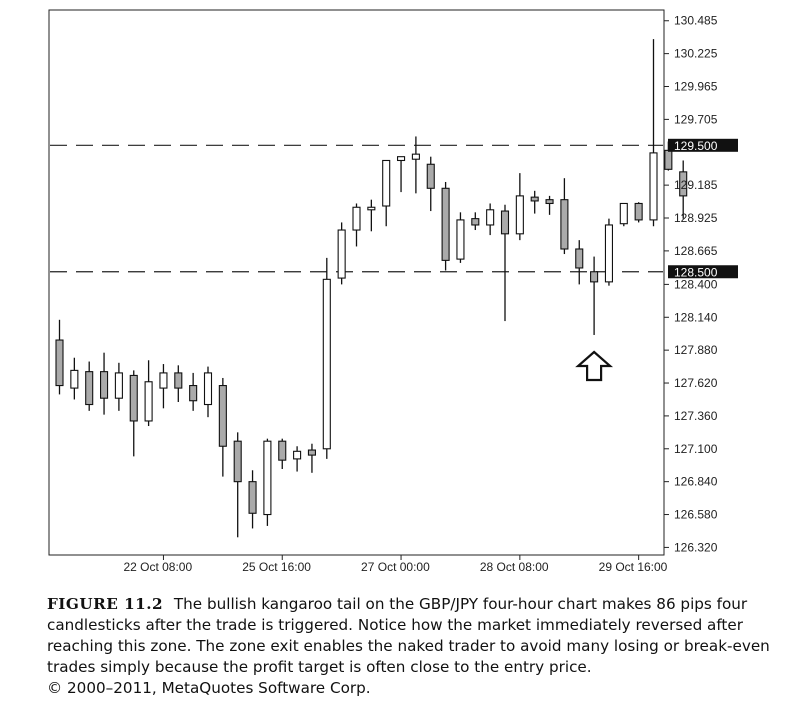  I want to click on price-level-badge-label: 129.500, so click(696, 146).